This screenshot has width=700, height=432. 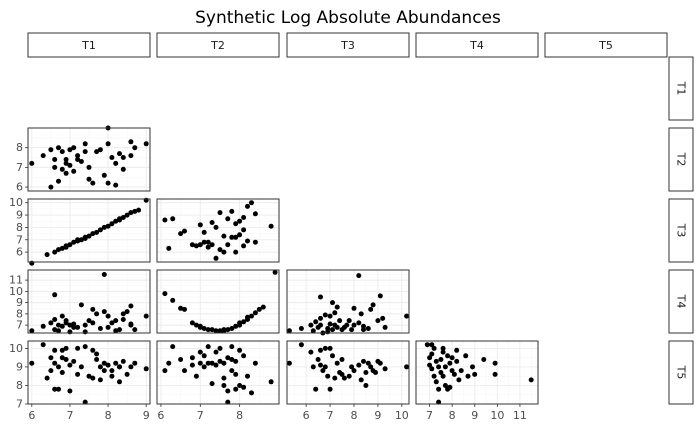 I want to click on x-tick-label: 8, so click(x=452, y=415).